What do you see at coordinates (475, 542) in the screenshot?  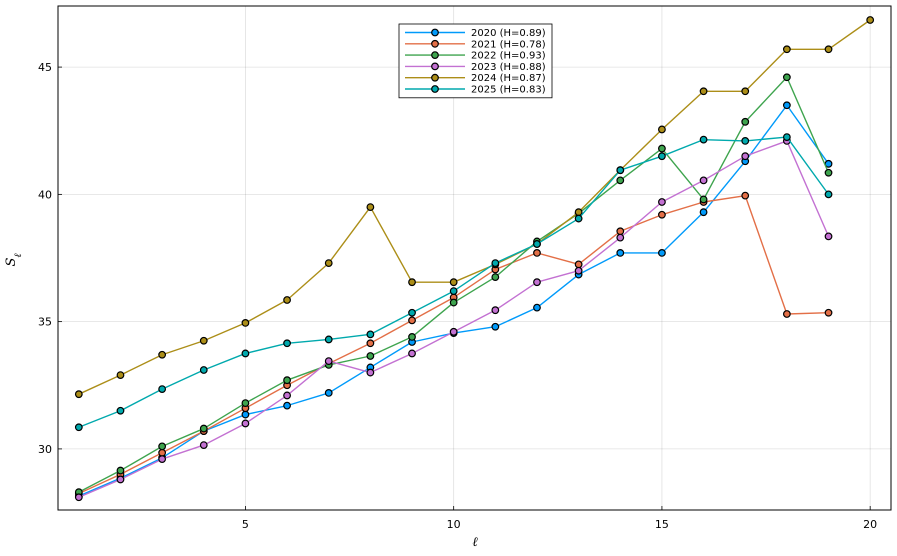 I see `x-axis-label: ℓ` at bounding box center [475, 542].